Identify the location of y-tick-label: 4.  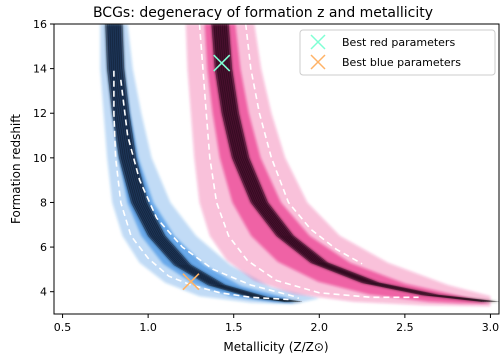
(43, 292).